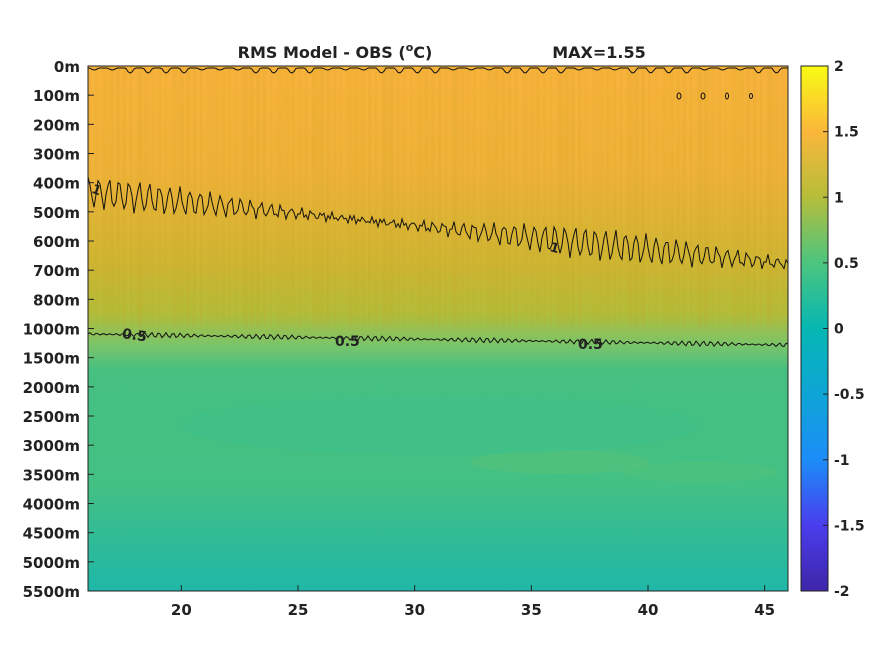 The image size is (875, 656). What do you see at coordinates (700, 472) in the screenshot?
I see `lighter-patch-b` at bounding box center [700, 472].